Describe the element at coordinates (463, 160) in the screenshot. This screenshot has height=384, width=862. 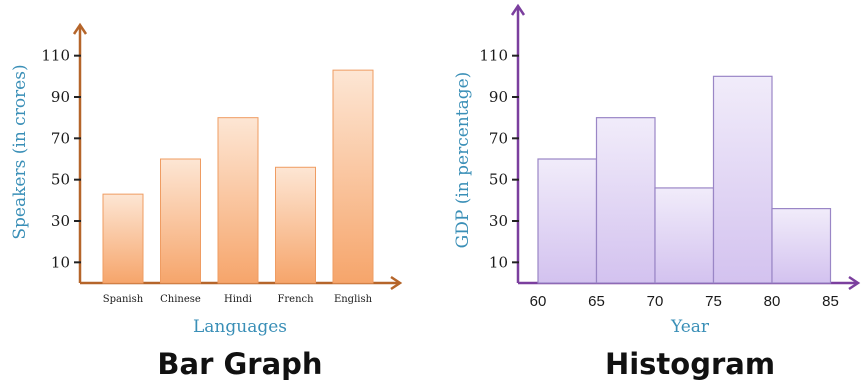
I see `histogram-y-axis-title: GDP (in percentage)` at that location.